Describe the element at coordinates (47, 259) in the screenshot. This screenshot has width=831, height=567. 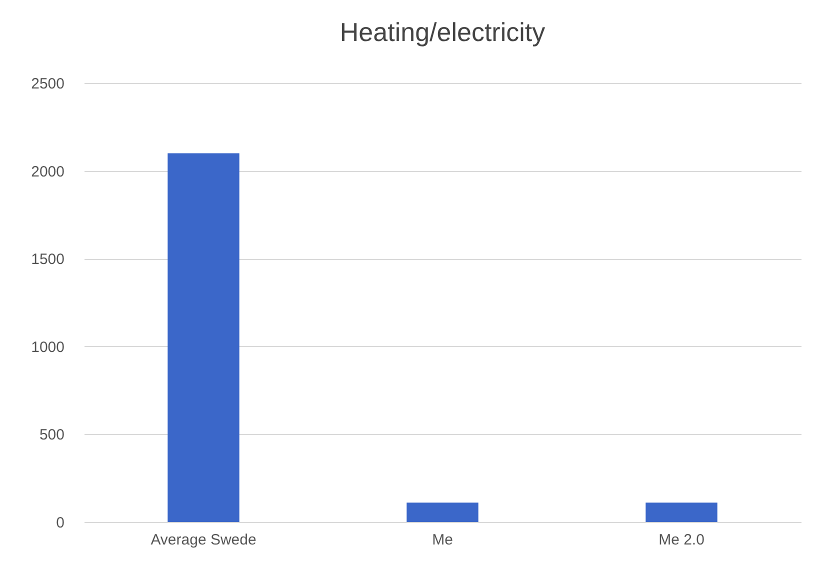
I see `y-tick-label: 1500` at that location.